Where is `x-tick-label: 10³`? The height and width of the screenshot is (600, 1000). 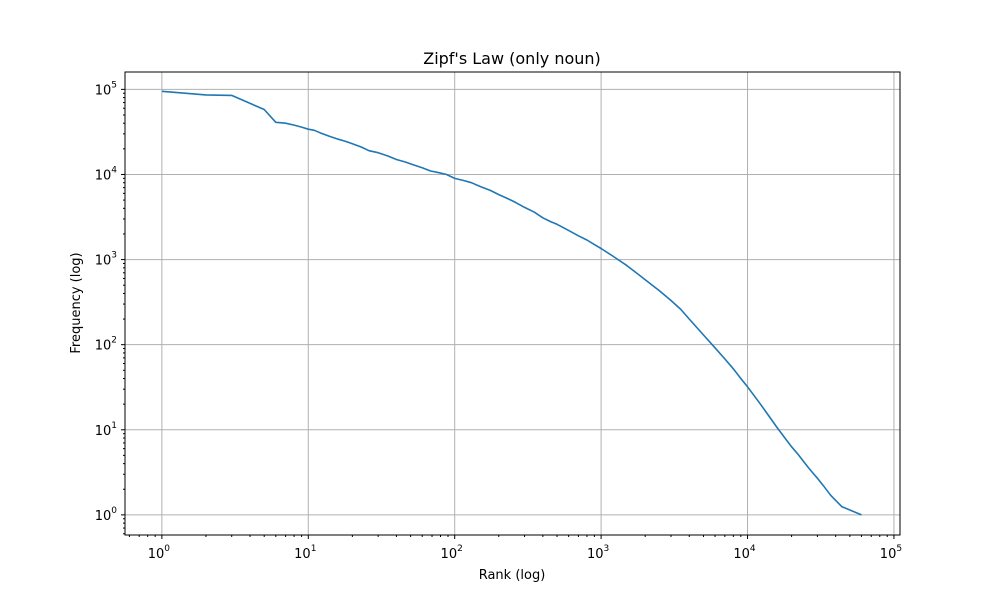
x-tick-label: 10³ is located at coordinates (598, 553).